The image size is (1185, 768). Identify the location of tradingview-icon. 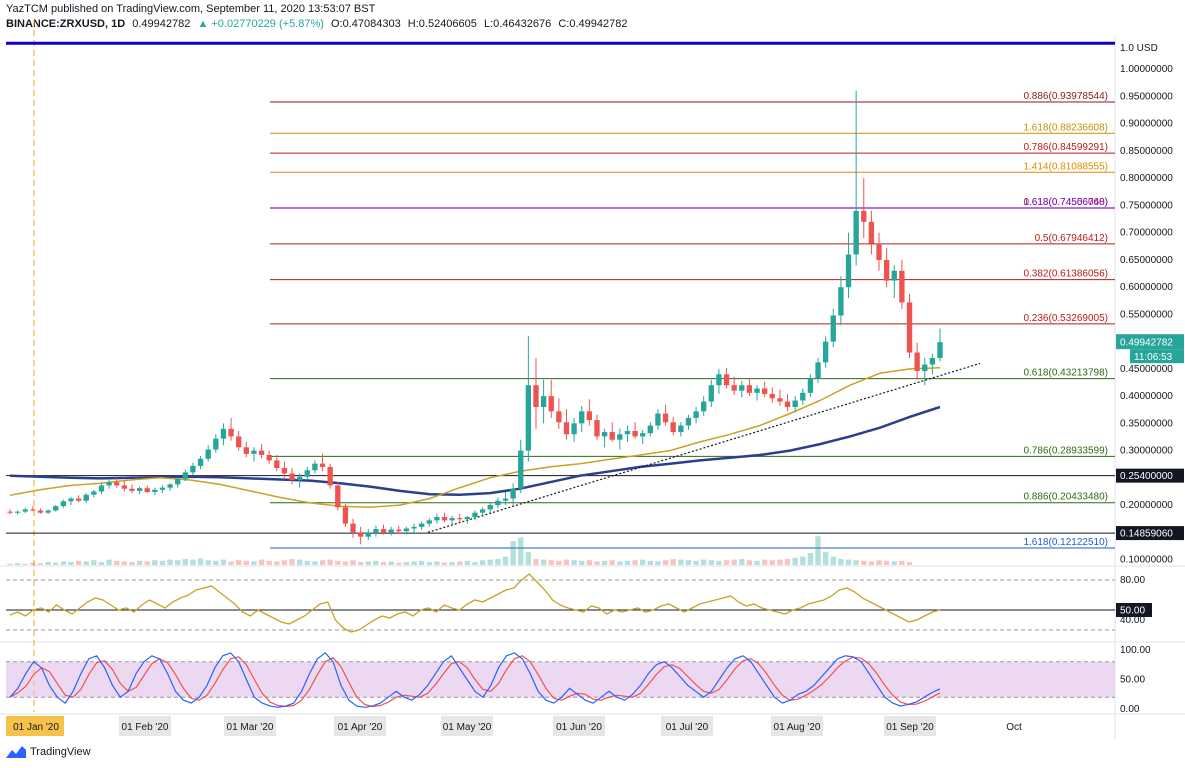
(16, 752).